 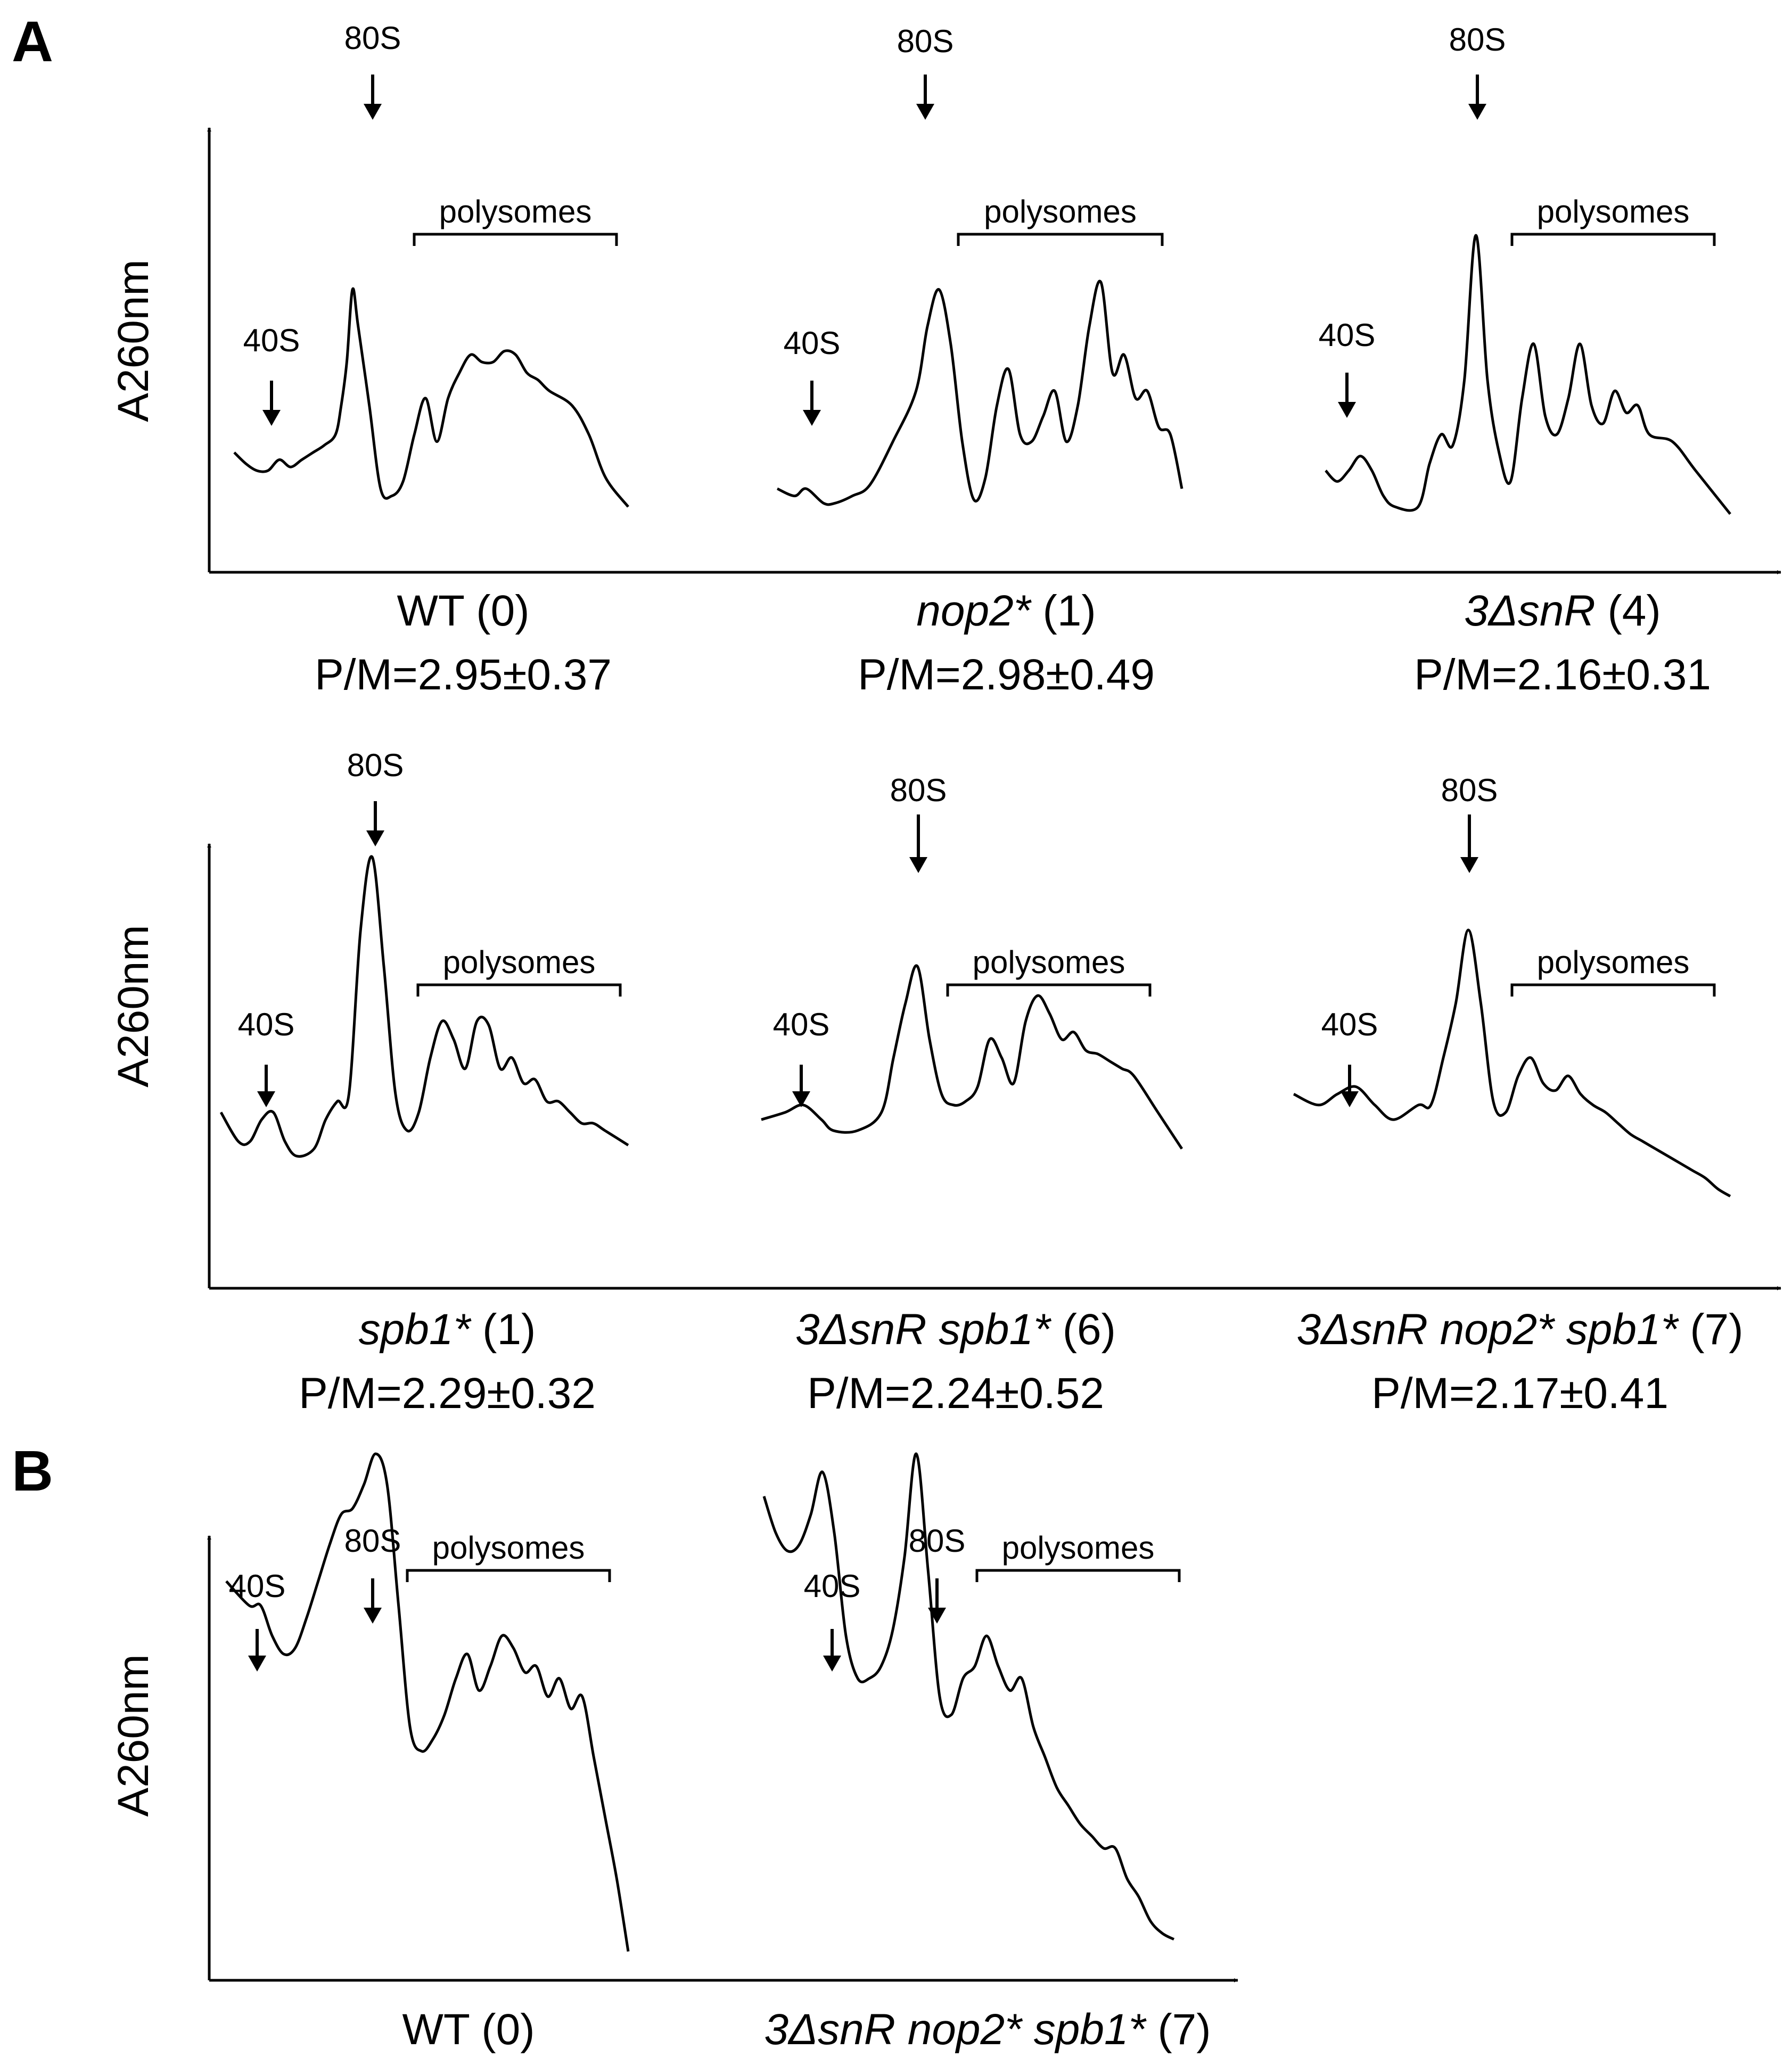 What do you see at coordinates (1529, 611) in the screenshot?
I see `genotype-label-part: 3ΔsnR` at bounding box center [1529, 611].